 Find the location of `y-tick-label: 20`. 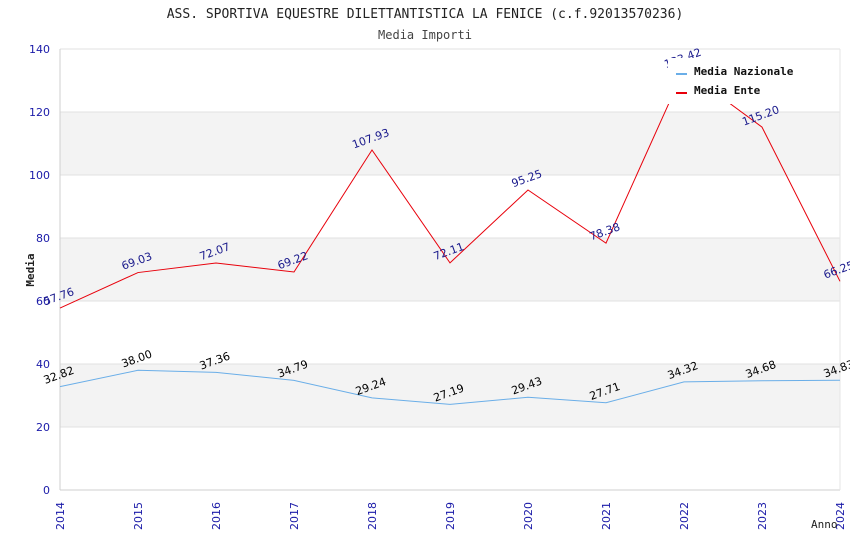

y-tick-label: 20 is located at coordinates (43, 427).